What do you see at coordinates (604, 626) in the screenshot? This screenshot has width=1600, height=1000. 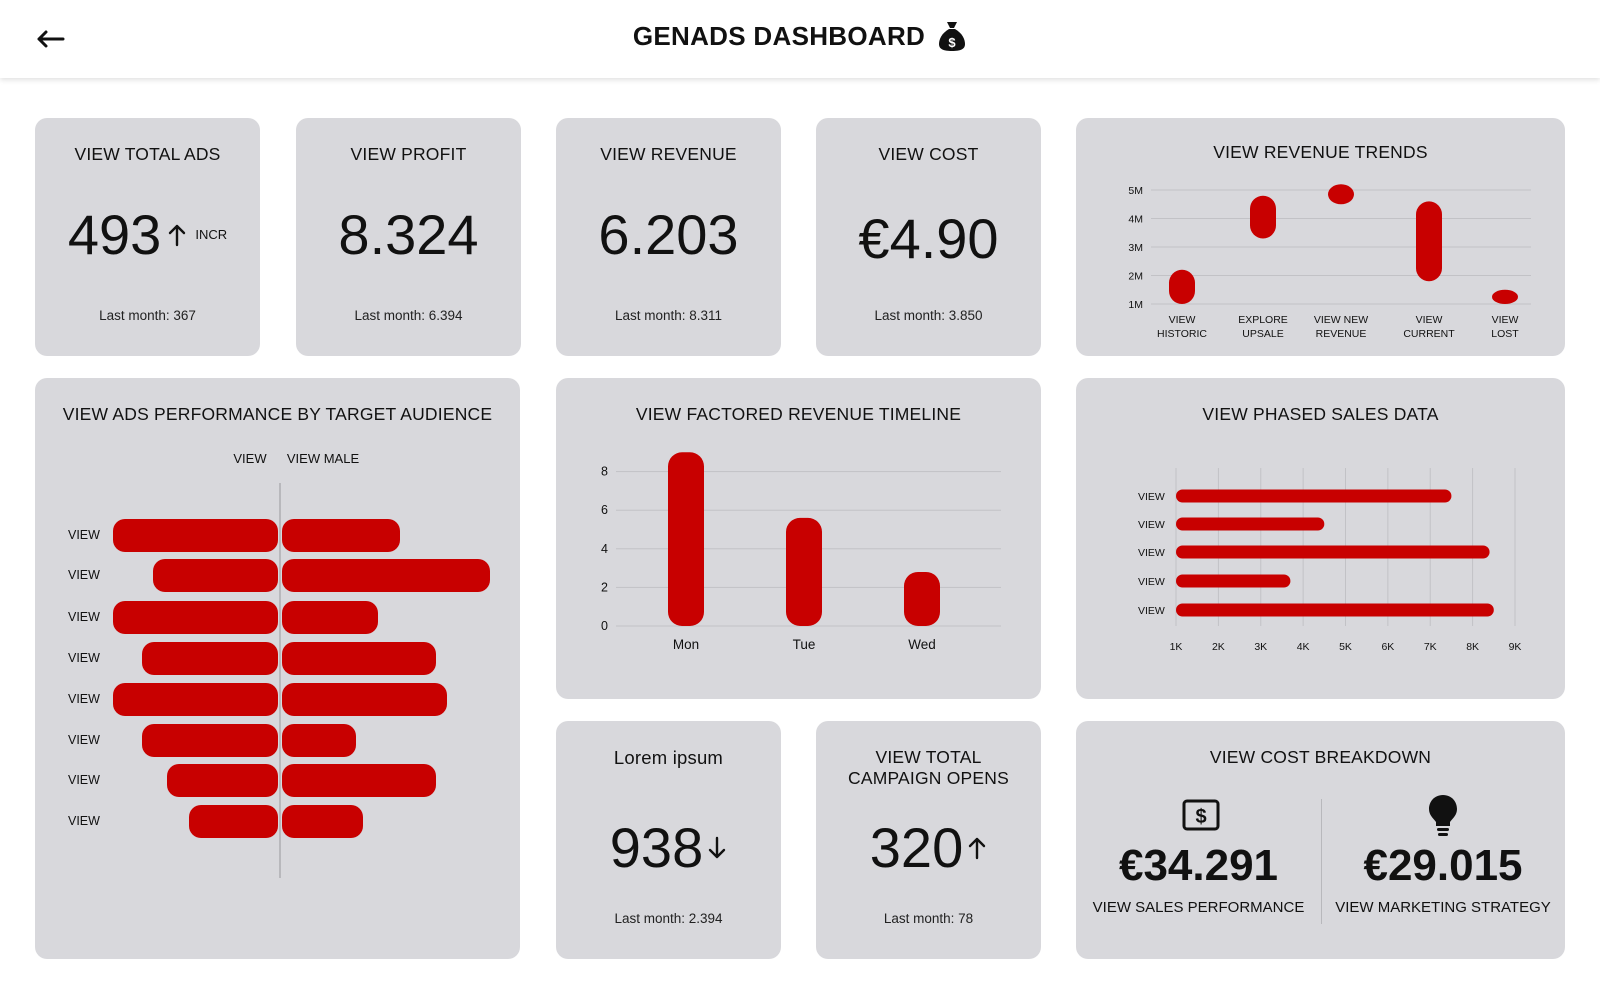 I see `y-tick-label: 0` at bounding box center [604, 626].